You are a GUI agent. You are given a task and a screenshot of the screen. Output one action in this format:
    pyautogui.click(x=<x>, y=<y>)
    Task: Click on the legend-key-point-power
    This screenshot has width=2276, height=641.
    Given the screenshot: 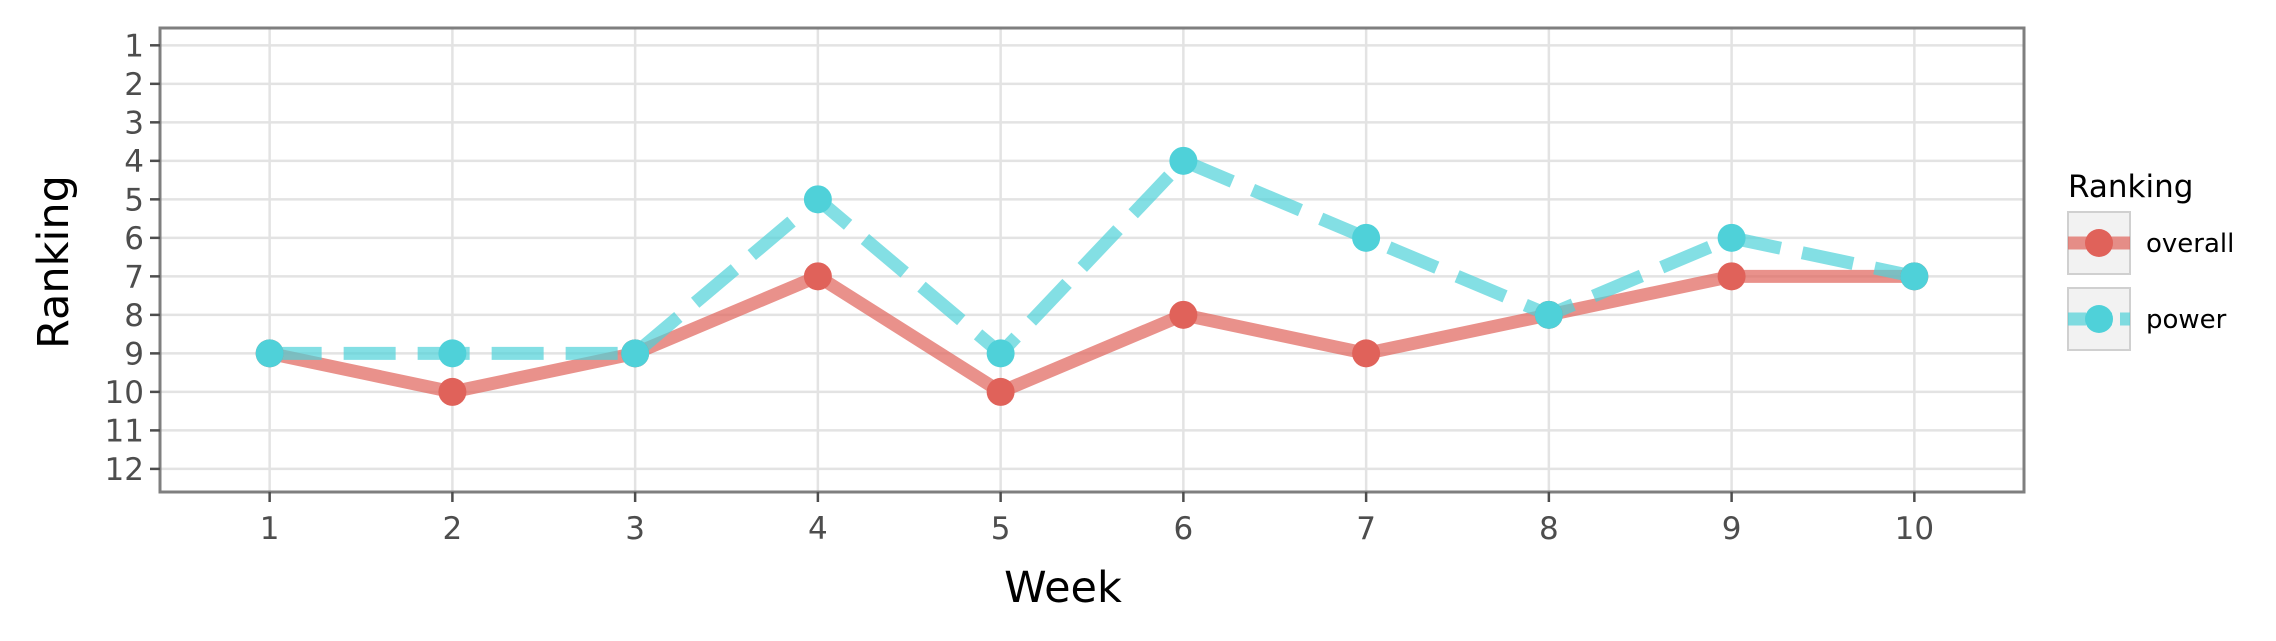 What is the action you would take?
    pyautogui.click(x=2099, y=319)
    